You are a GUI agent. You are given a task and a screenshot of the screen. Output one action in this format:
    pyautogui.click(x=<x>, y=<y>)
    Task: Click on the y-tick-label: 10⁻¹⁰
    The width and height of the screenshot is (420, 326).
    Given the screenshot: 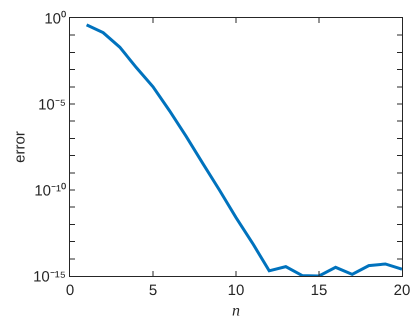 What is the action you would take?
    pyautogui.click(x=50, y=191)
    